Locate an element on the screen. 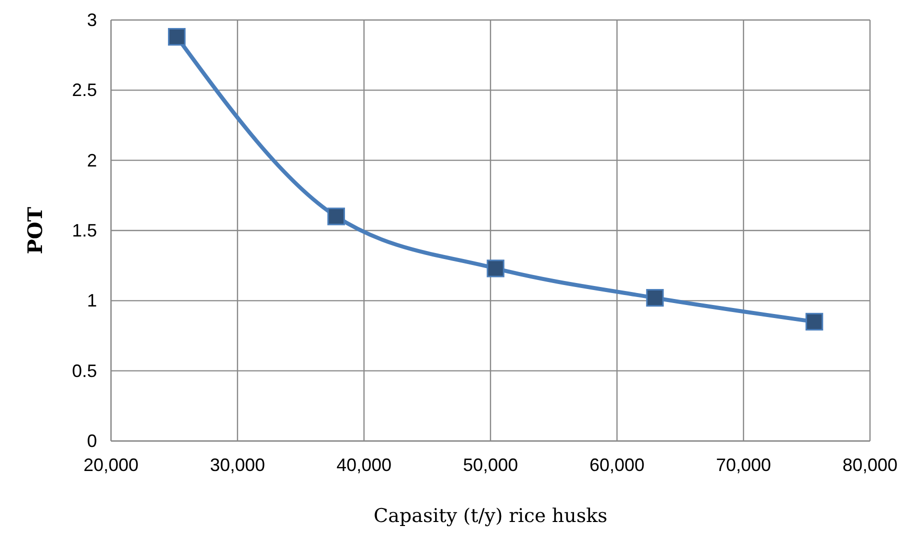  y-tick-label: 1.5 is located at coordinates (84, 230).